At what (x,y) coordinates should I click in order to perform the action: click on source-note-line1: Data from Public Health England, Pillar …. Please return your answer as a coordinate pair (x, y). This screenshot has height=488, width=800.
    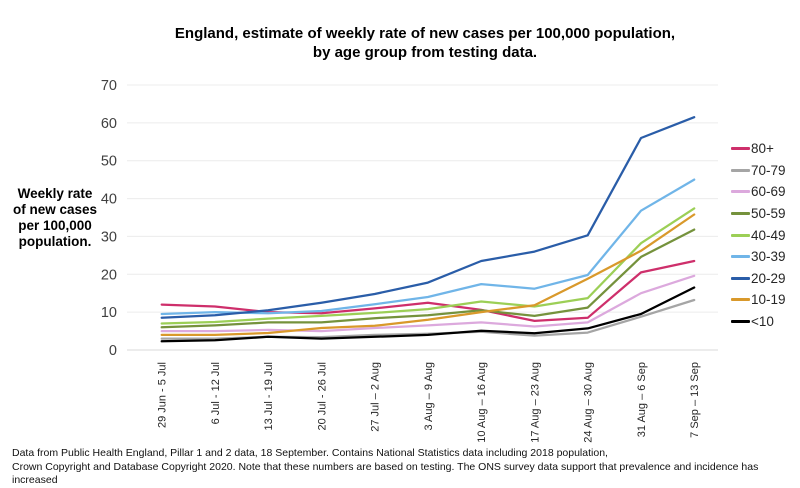
    Looking at the image, I should click on (310, 453).